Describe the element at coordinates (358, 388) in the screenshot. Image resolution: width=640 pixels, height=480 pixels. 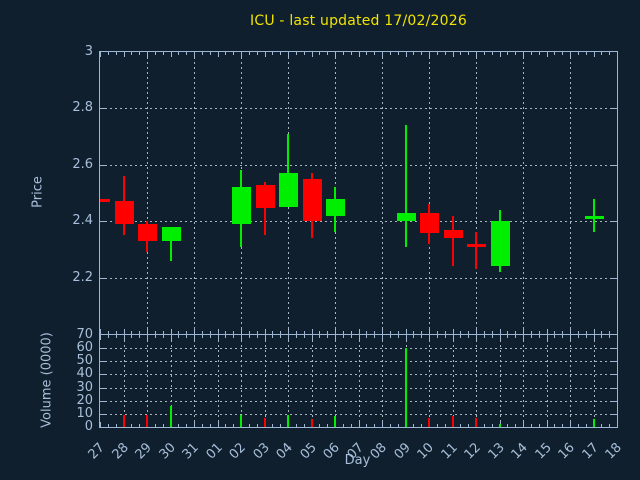
I see `volume-gridline-h` at that location.